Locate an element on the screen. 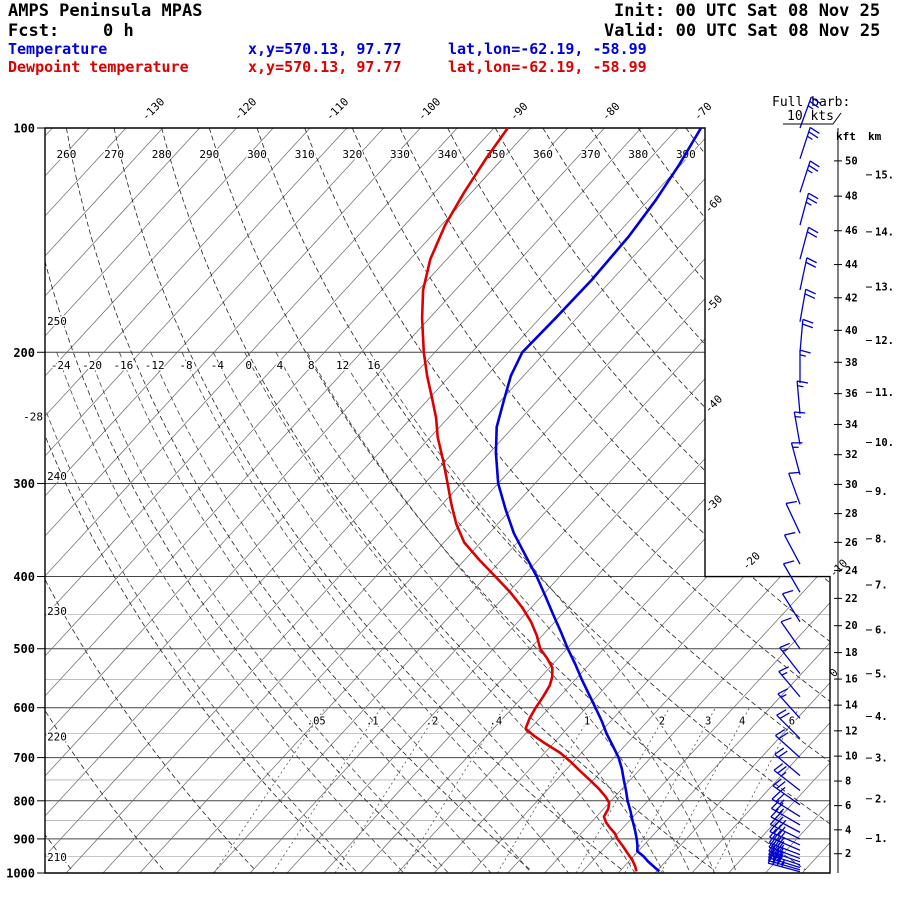  theta-top-label: 270 is located at coordinates (114, 154).